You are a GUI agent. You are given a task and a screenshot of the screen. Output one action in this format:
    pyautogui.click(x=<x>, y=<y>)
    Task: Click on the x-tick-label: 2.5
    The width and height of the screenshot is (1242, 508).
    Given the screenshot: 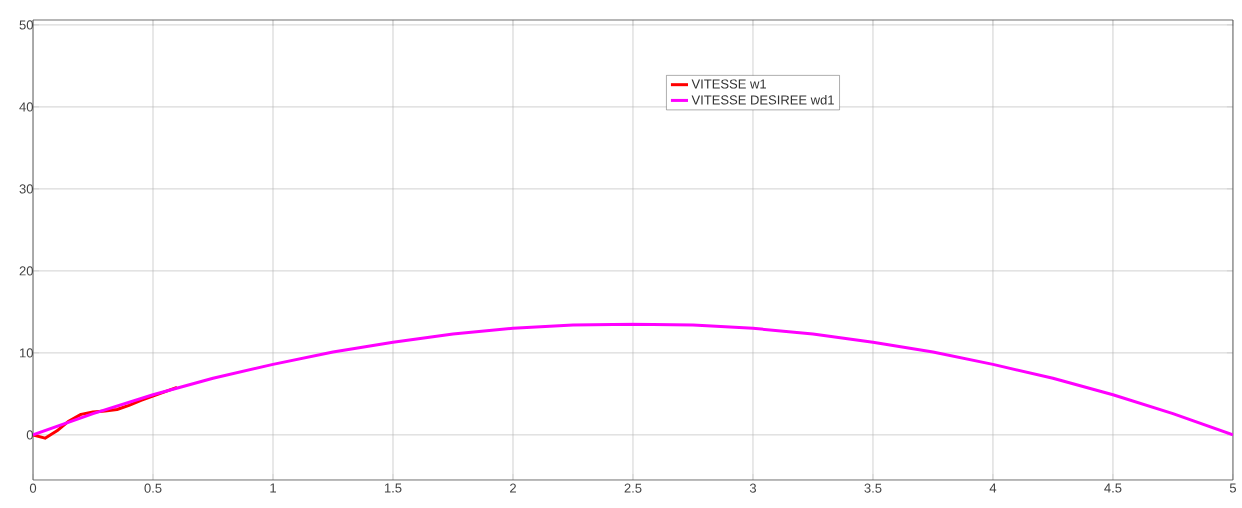 What is the action you would take?
    pyautogui.click(x=633, y=488)
    